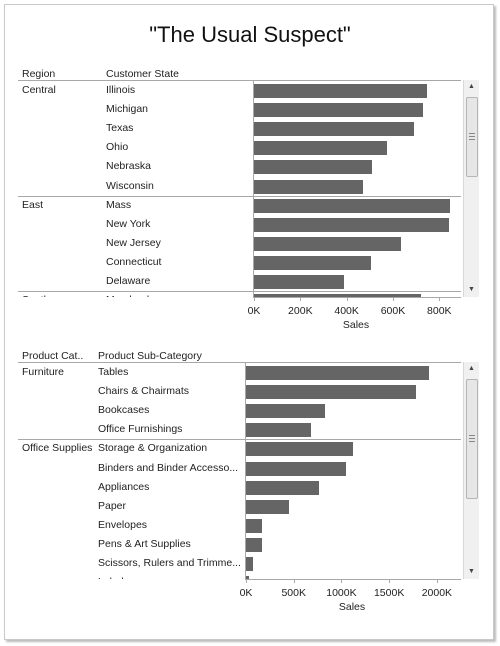  Describe the element at coordinates (144, 543) in the screenshot. I see `row-label: Pens & Art Supplies` at that location.